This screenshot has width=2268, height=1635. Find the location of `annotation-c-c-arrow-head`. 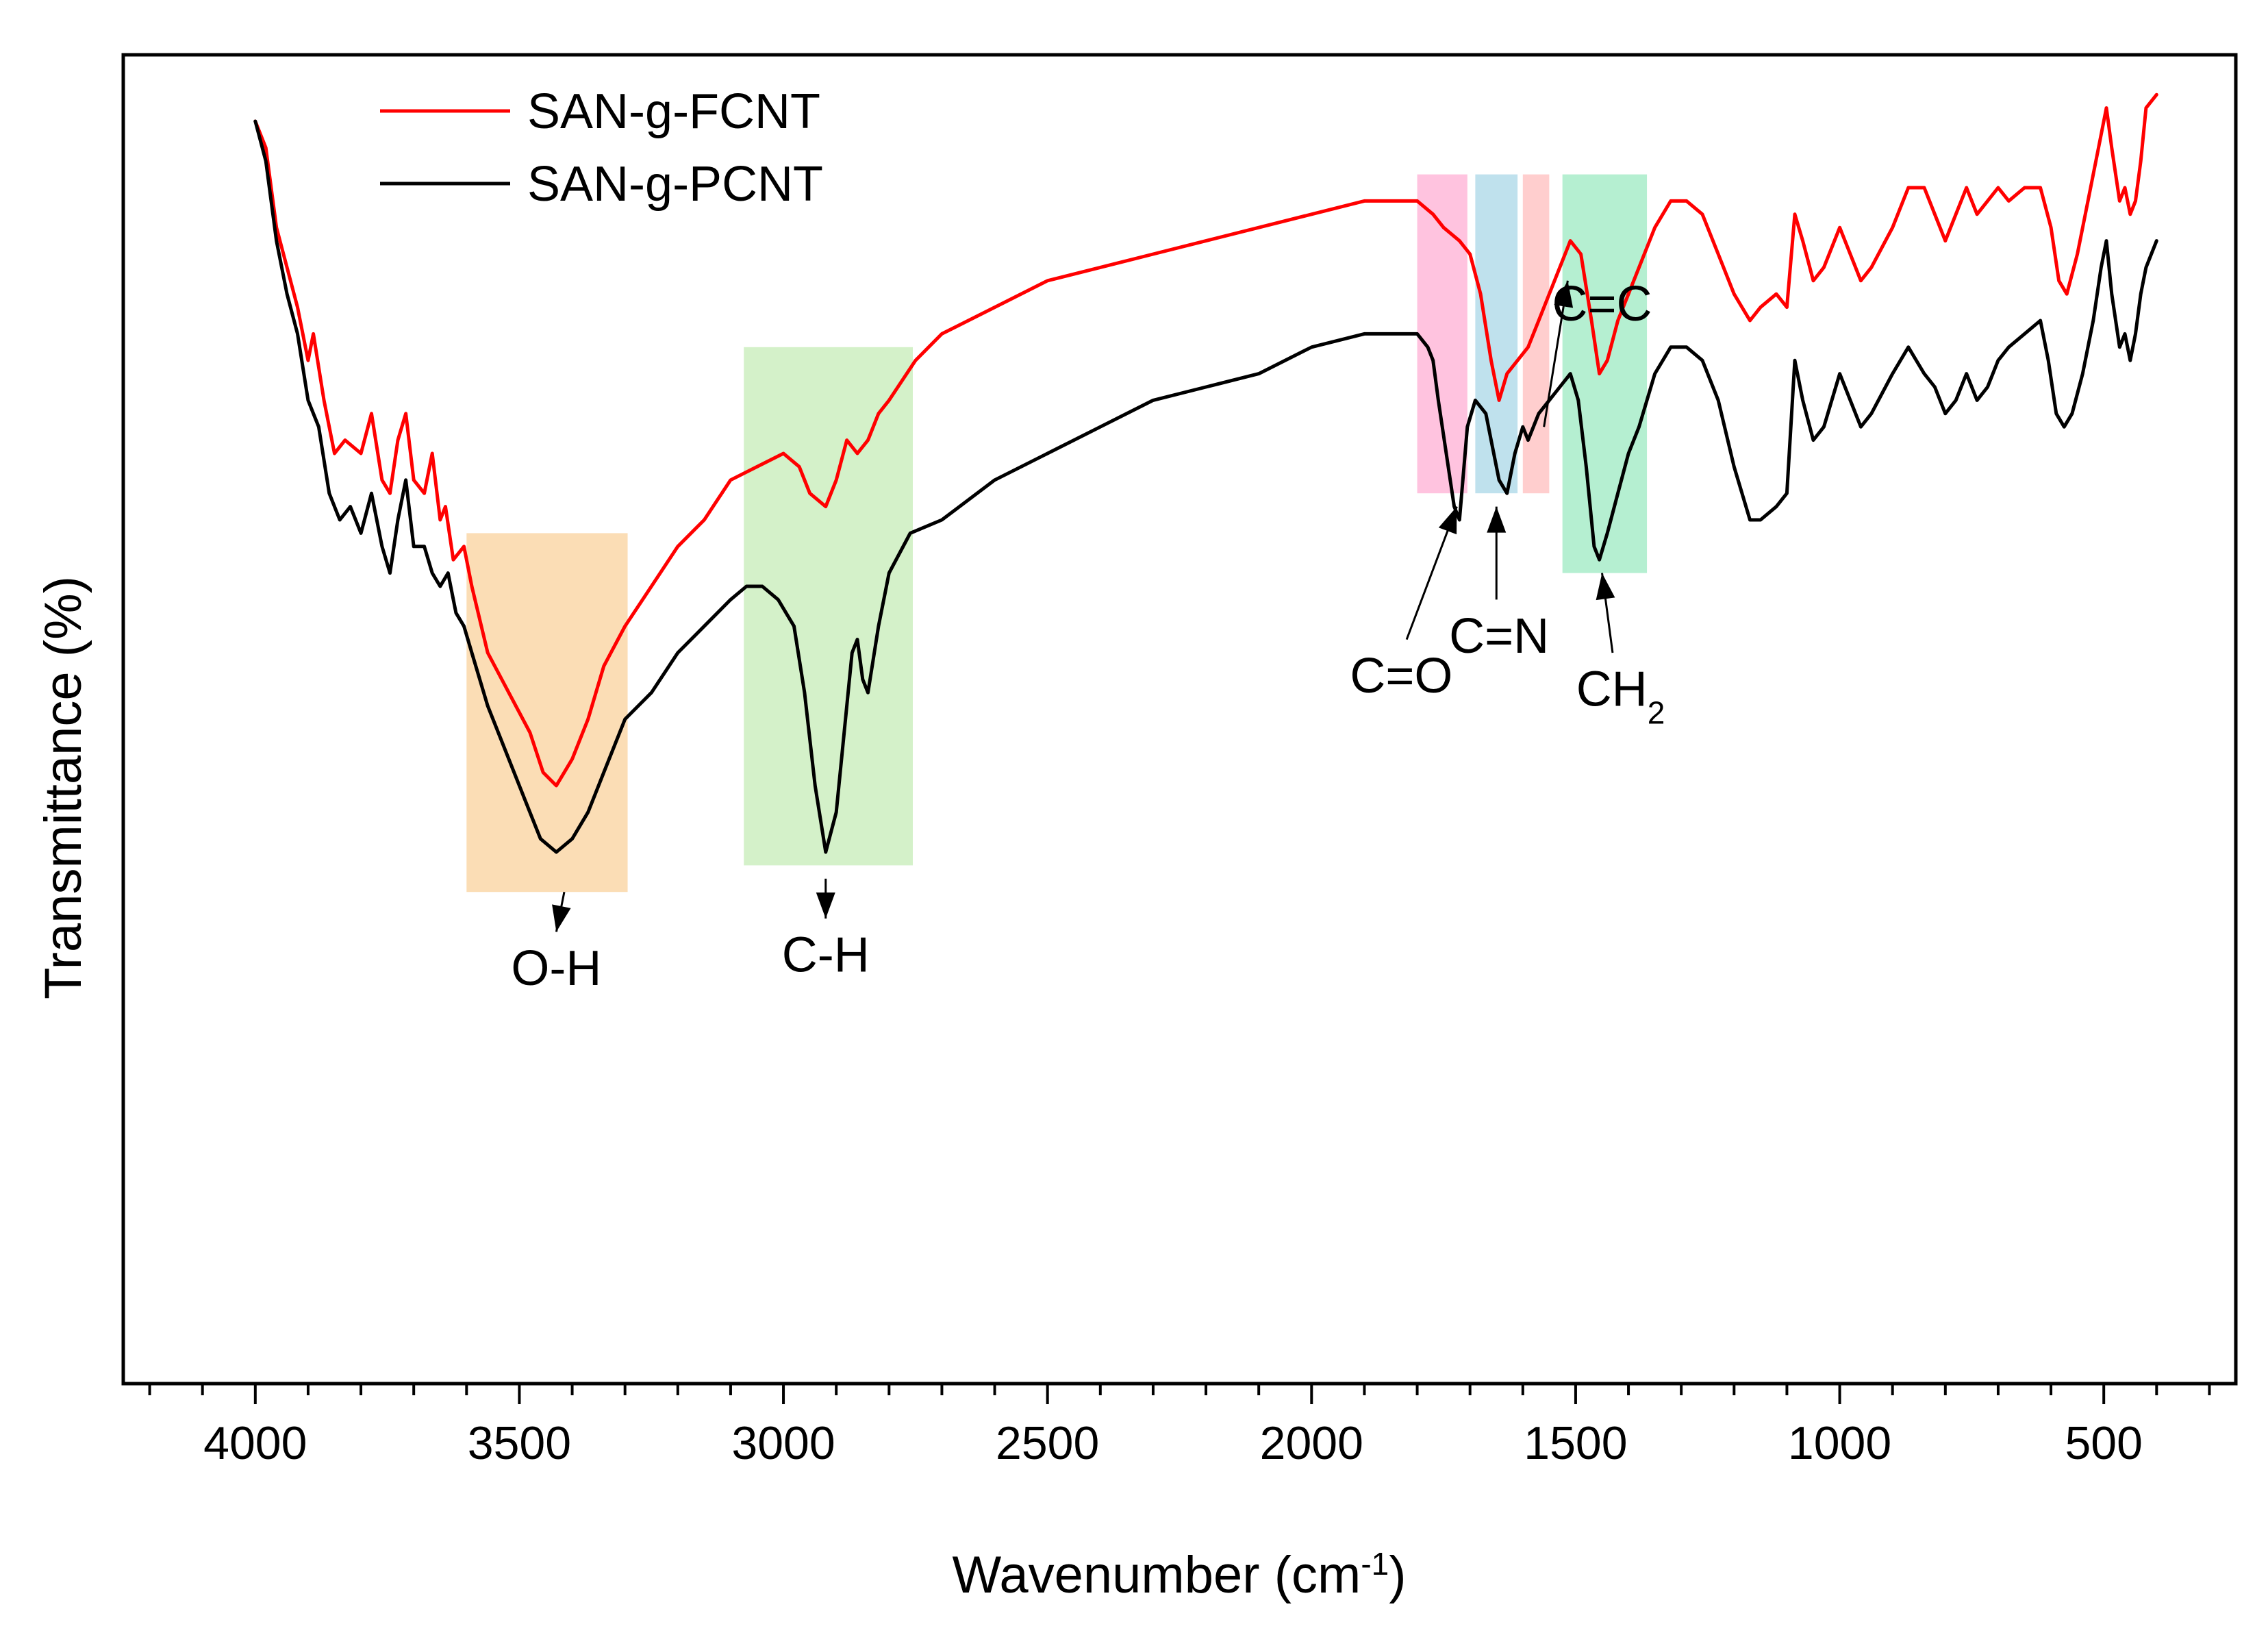

annotation-c-c-arrow-head is located at coordinates (1564, 294).